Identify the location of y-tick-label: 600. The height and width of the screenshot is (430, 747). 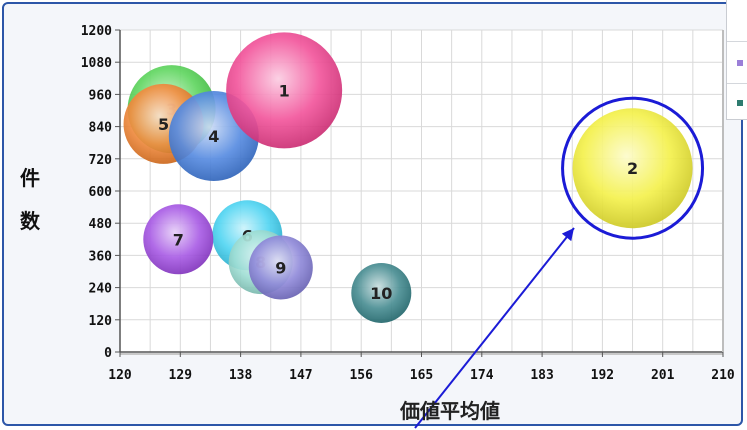
(101, 192).